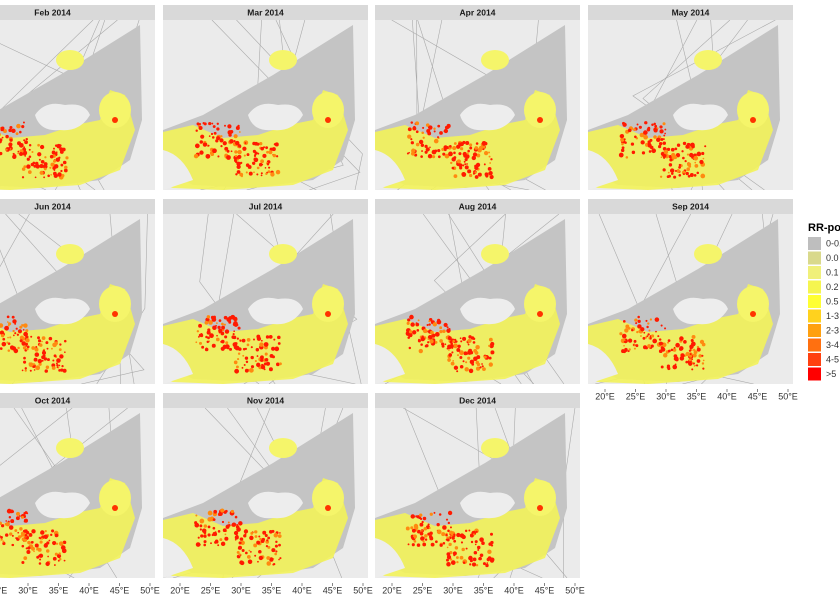 Image resolution: width=840 pixels, height=600 pixels. What do you see at coordinates (831, 374) in the screenshot?
I see `legend-label: >5` at bounding box center [831, 374].